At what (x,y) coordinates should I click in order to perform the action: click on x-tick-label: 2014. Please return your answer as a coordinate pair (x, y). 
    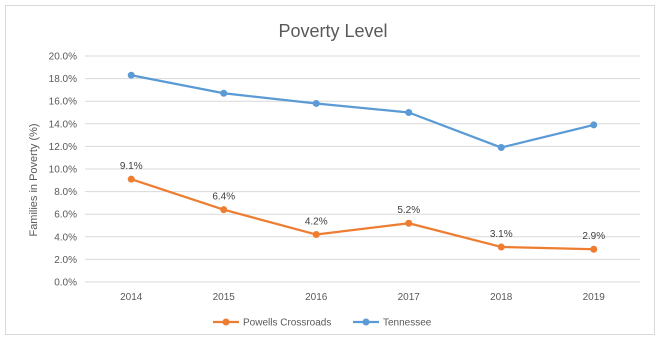
    Looking at the image, I should click on (131, 297).